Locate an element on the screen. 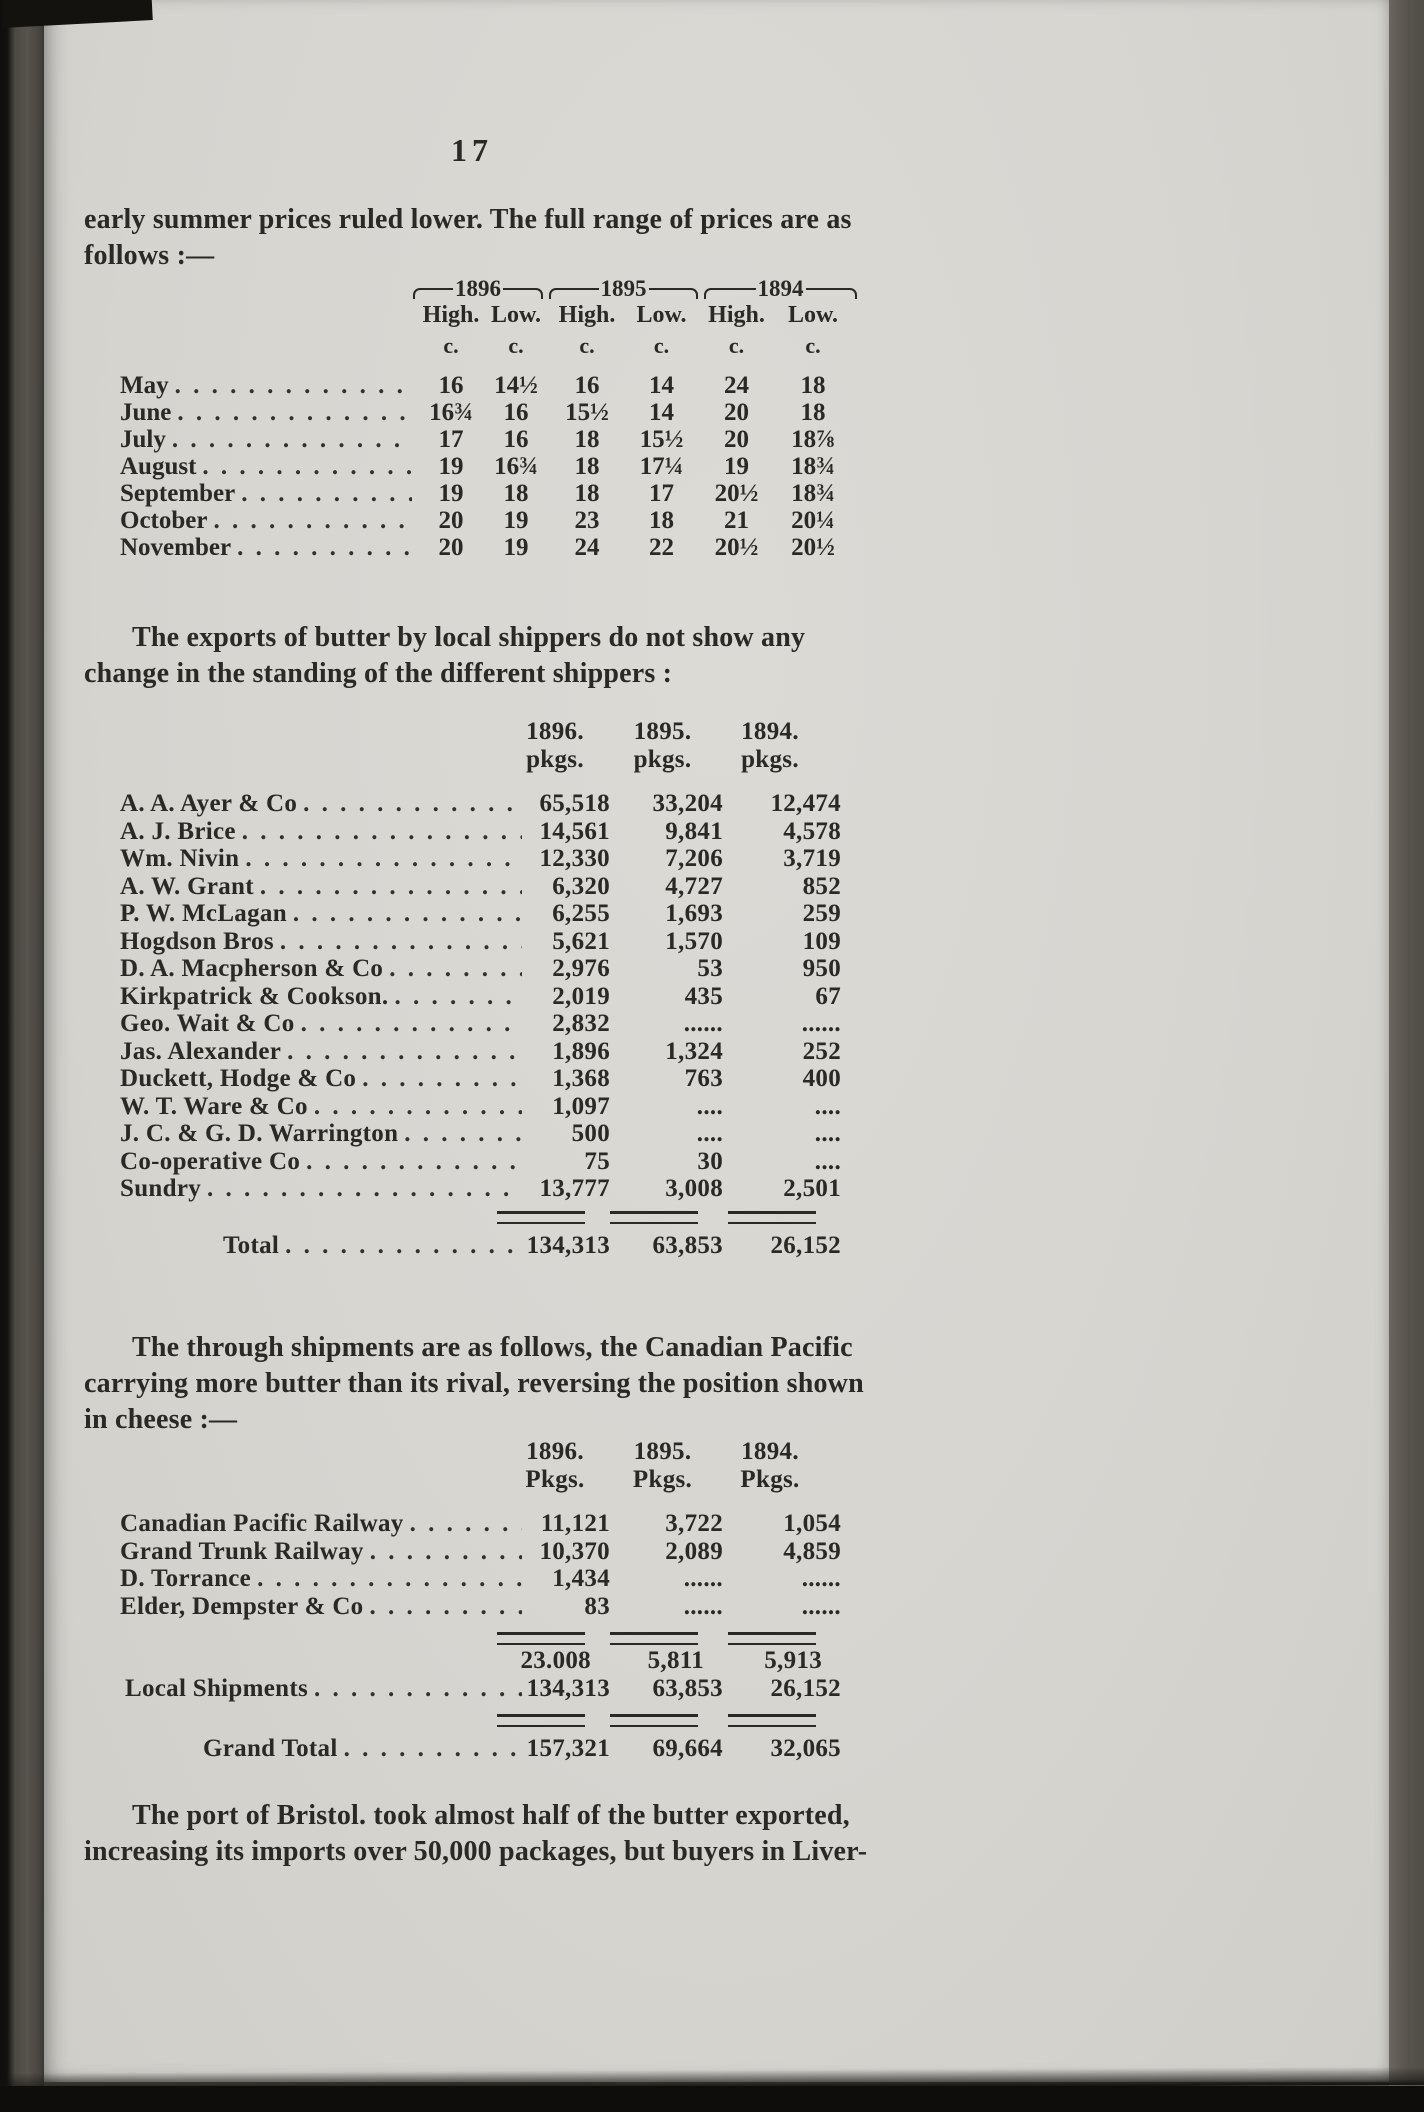 This screenshot has height=2112, width=1424. shipper-row: Duckett, Hodge & Co 1,368 763 400 is located at coordinates (480, 1079).